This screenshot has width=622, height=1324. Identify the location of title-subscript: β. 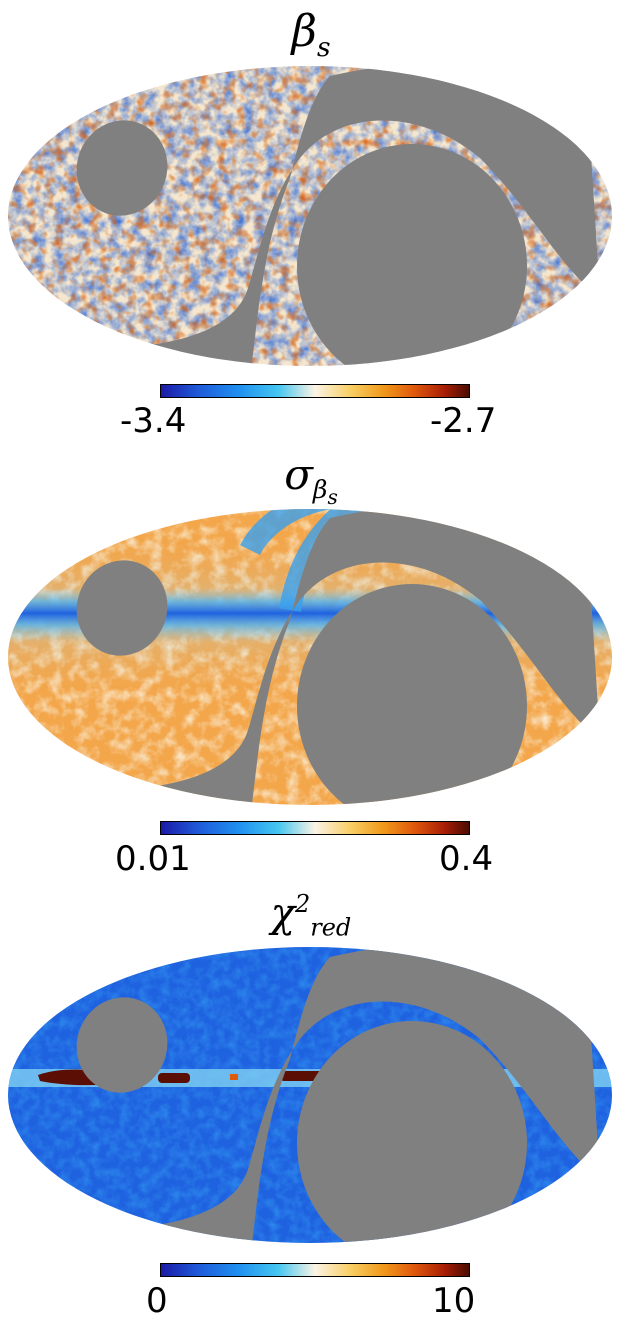
(320, 490).